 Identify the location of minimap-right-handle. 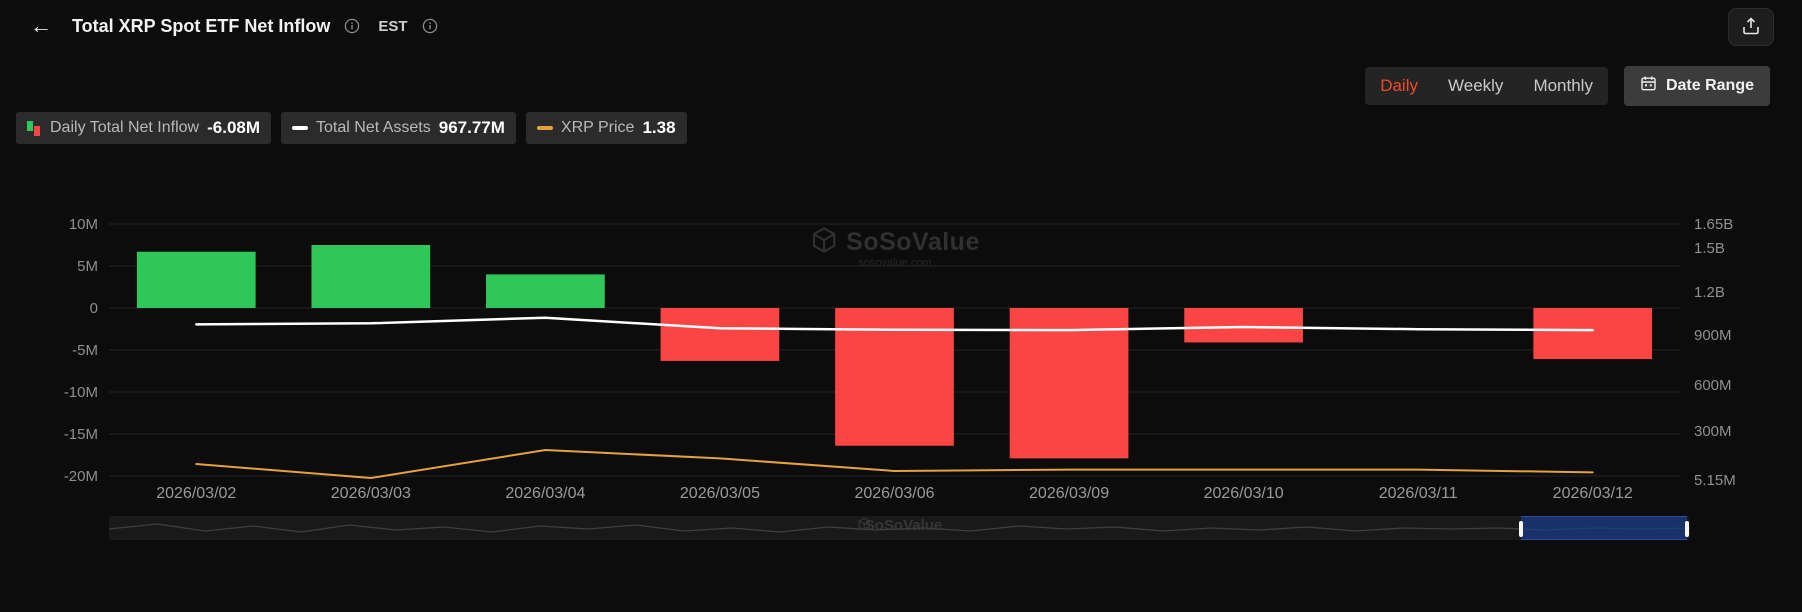
(1687, 529).